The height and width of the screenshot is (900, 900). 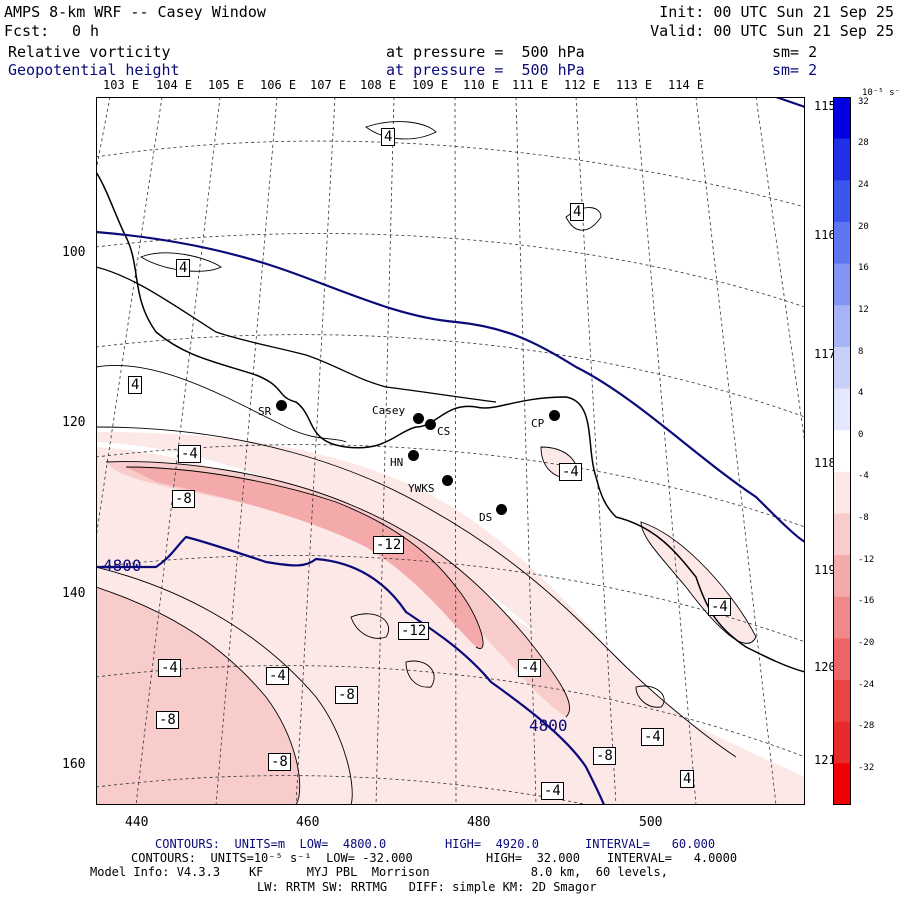 I want to click on colorbar-tick-label: -24, so click(x=866, y=684).